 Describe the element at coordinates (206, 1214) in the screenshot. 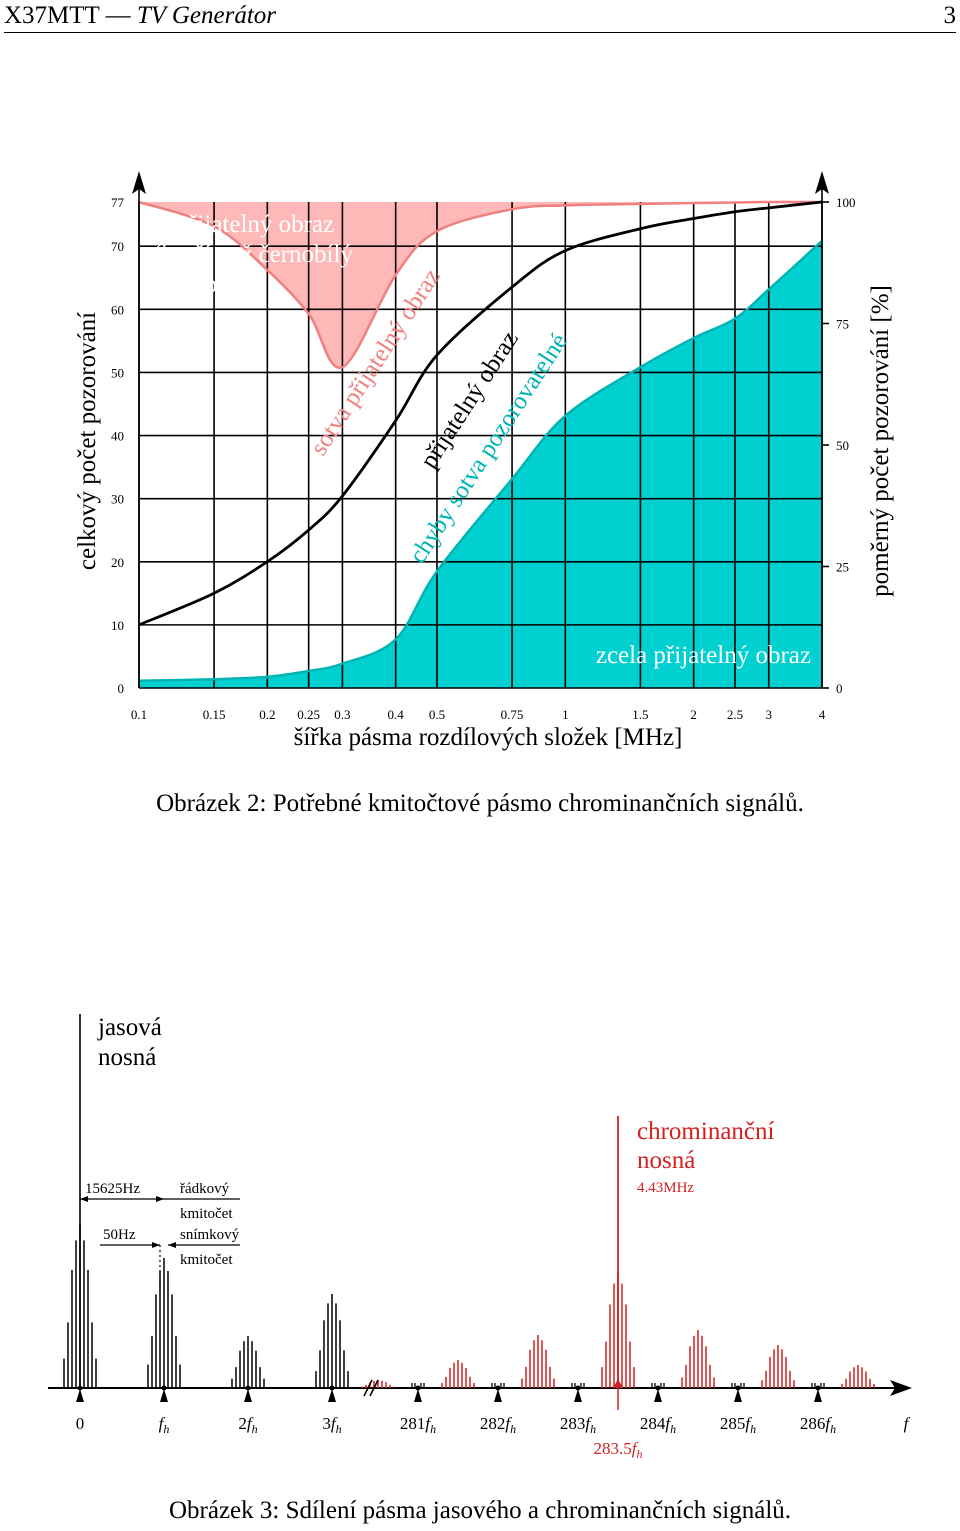

I see `line-frequency-label-line2: kmitočet` at that location.